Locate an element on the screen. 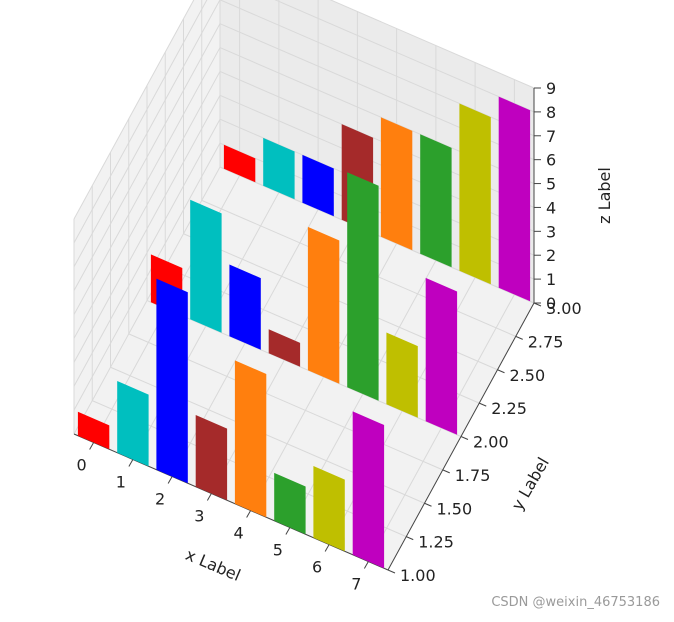  y-tick-labels: 1.00 1.25 1.50 1.75 2.00 2.25 2.50 2.75 3.00 is located at coordinates (484, 442).